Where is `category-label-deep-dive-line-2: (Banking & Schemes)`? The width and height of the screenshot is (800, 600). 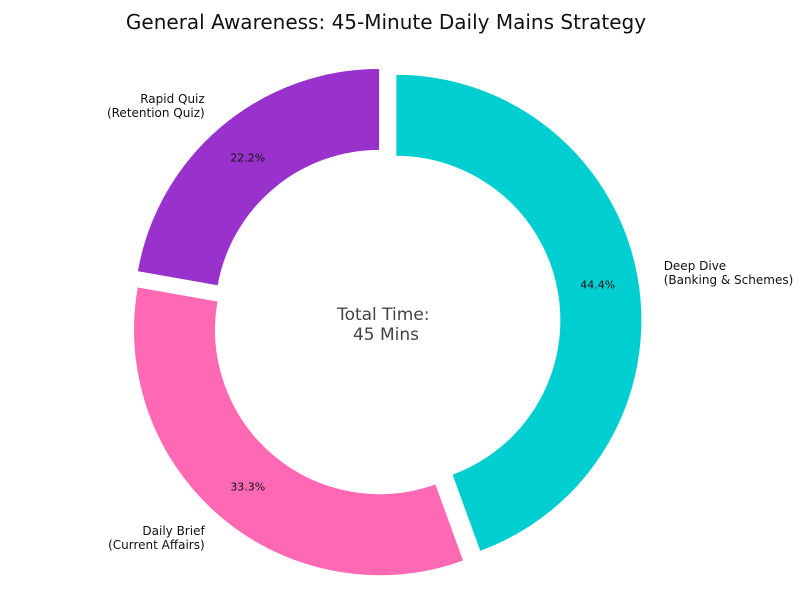 category-label-deep-dive-line-2: (Banking & Schemes) is located at coordinates (729, 280).